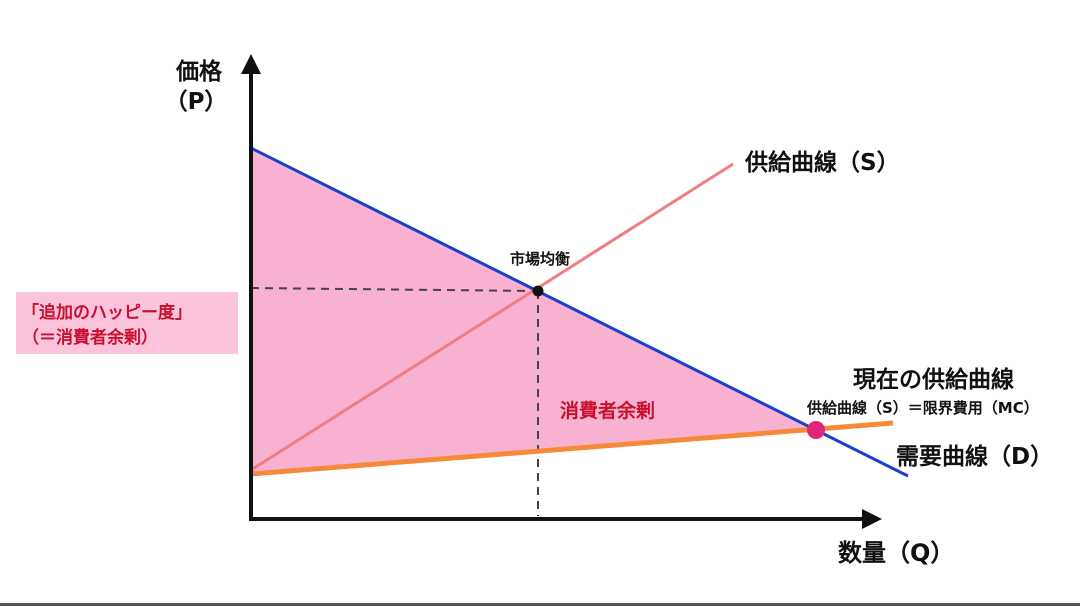 The width and height of the screenshot is (1080, 606). Describe the element at coordinates (199, 71) in the screenshot. I see `y-axis-label: 価格` at that location.